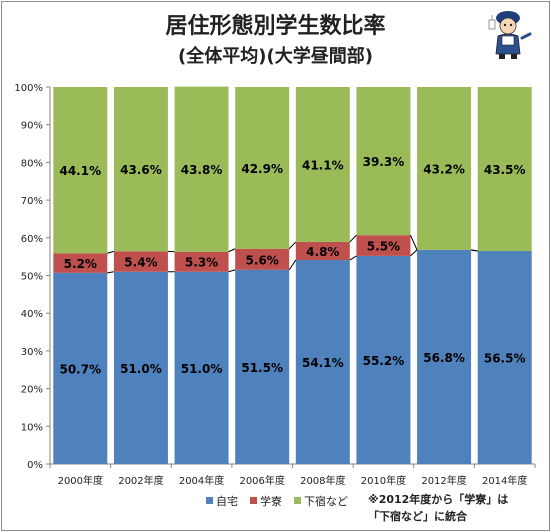 This screenshot has height=532, width=551. I want to click on y-tick-label: 80%, so click(32, 163).